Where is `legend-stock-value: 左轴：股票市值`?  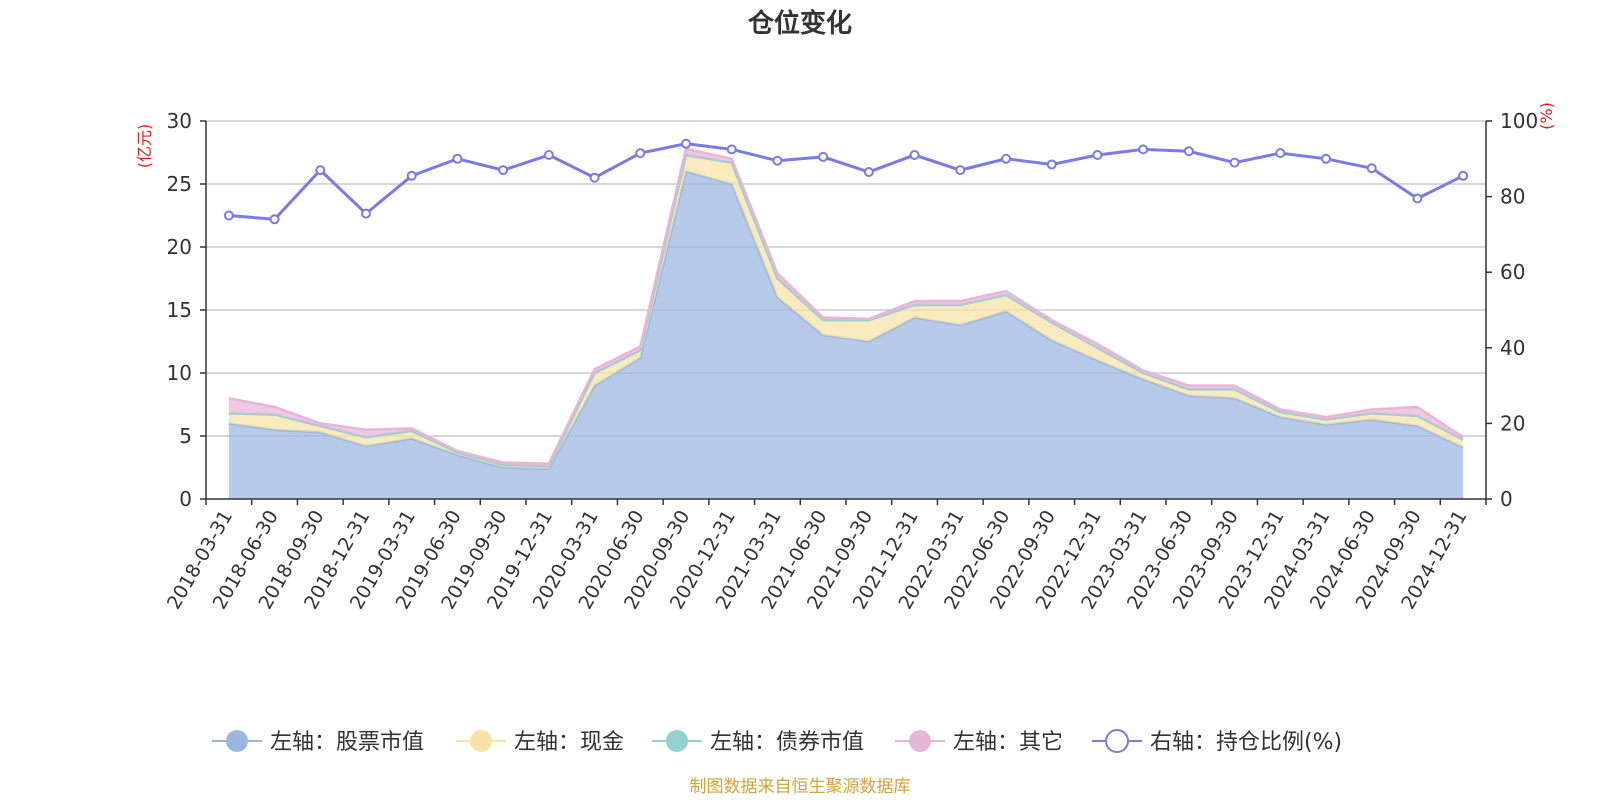 legend-stock-value: 左轴：股票市值 is located at coordinates (318, 742).